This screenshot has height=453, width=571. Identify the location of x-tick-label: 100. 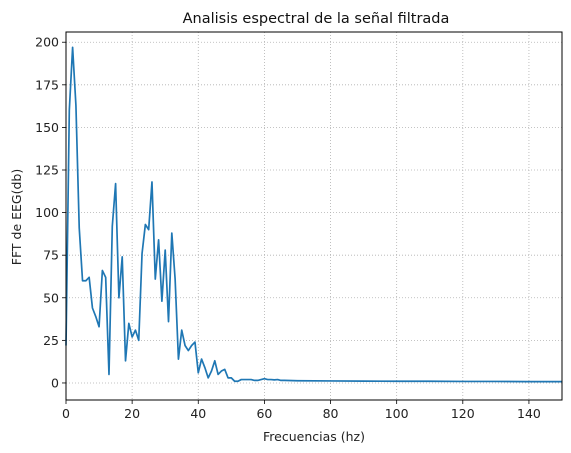
(397, 413).